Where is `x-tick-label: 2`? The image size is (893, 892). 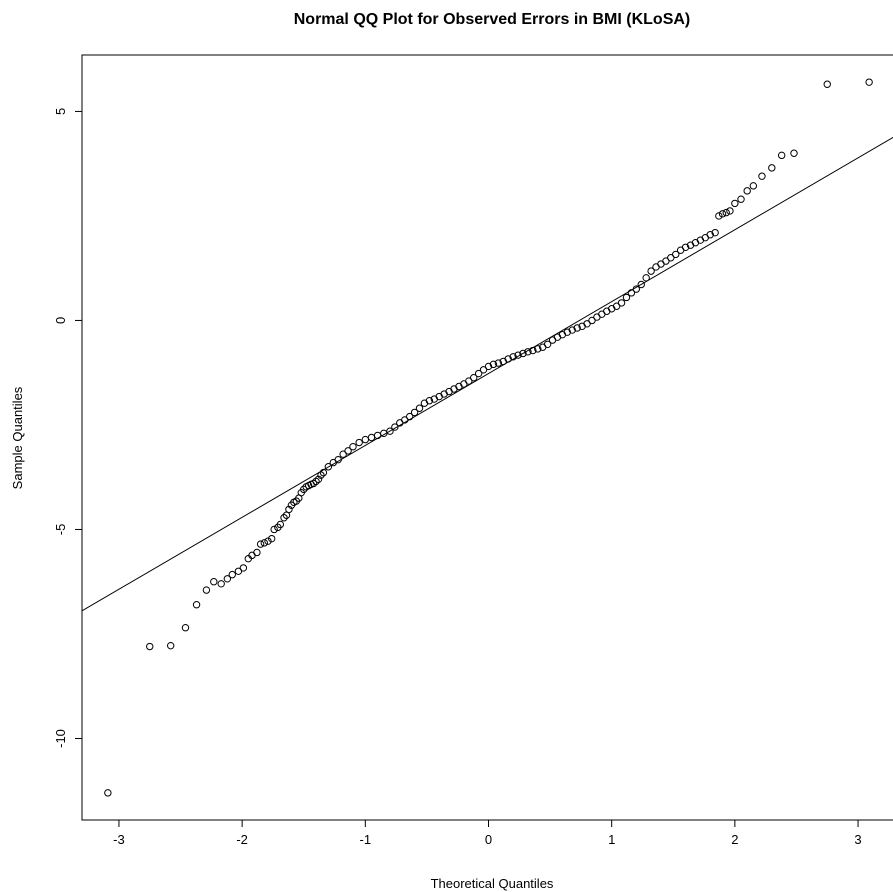 x-tick-label: 2 is located at coordinates (734, 839).